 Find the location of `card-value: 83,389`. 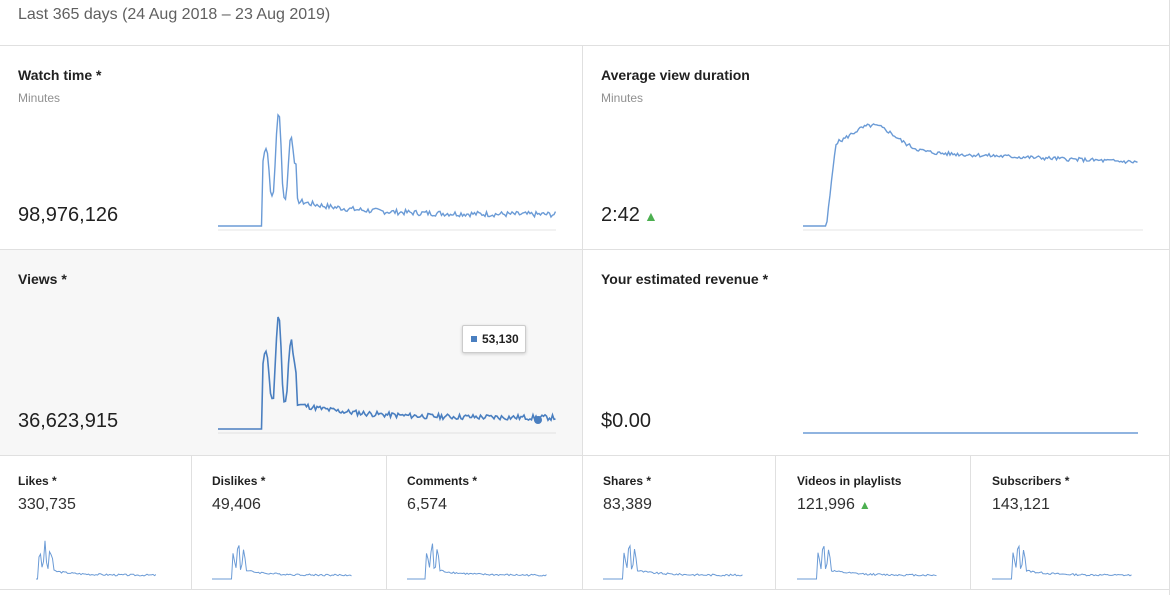

card-value: 83,389 is located at coordinates (627, 505).